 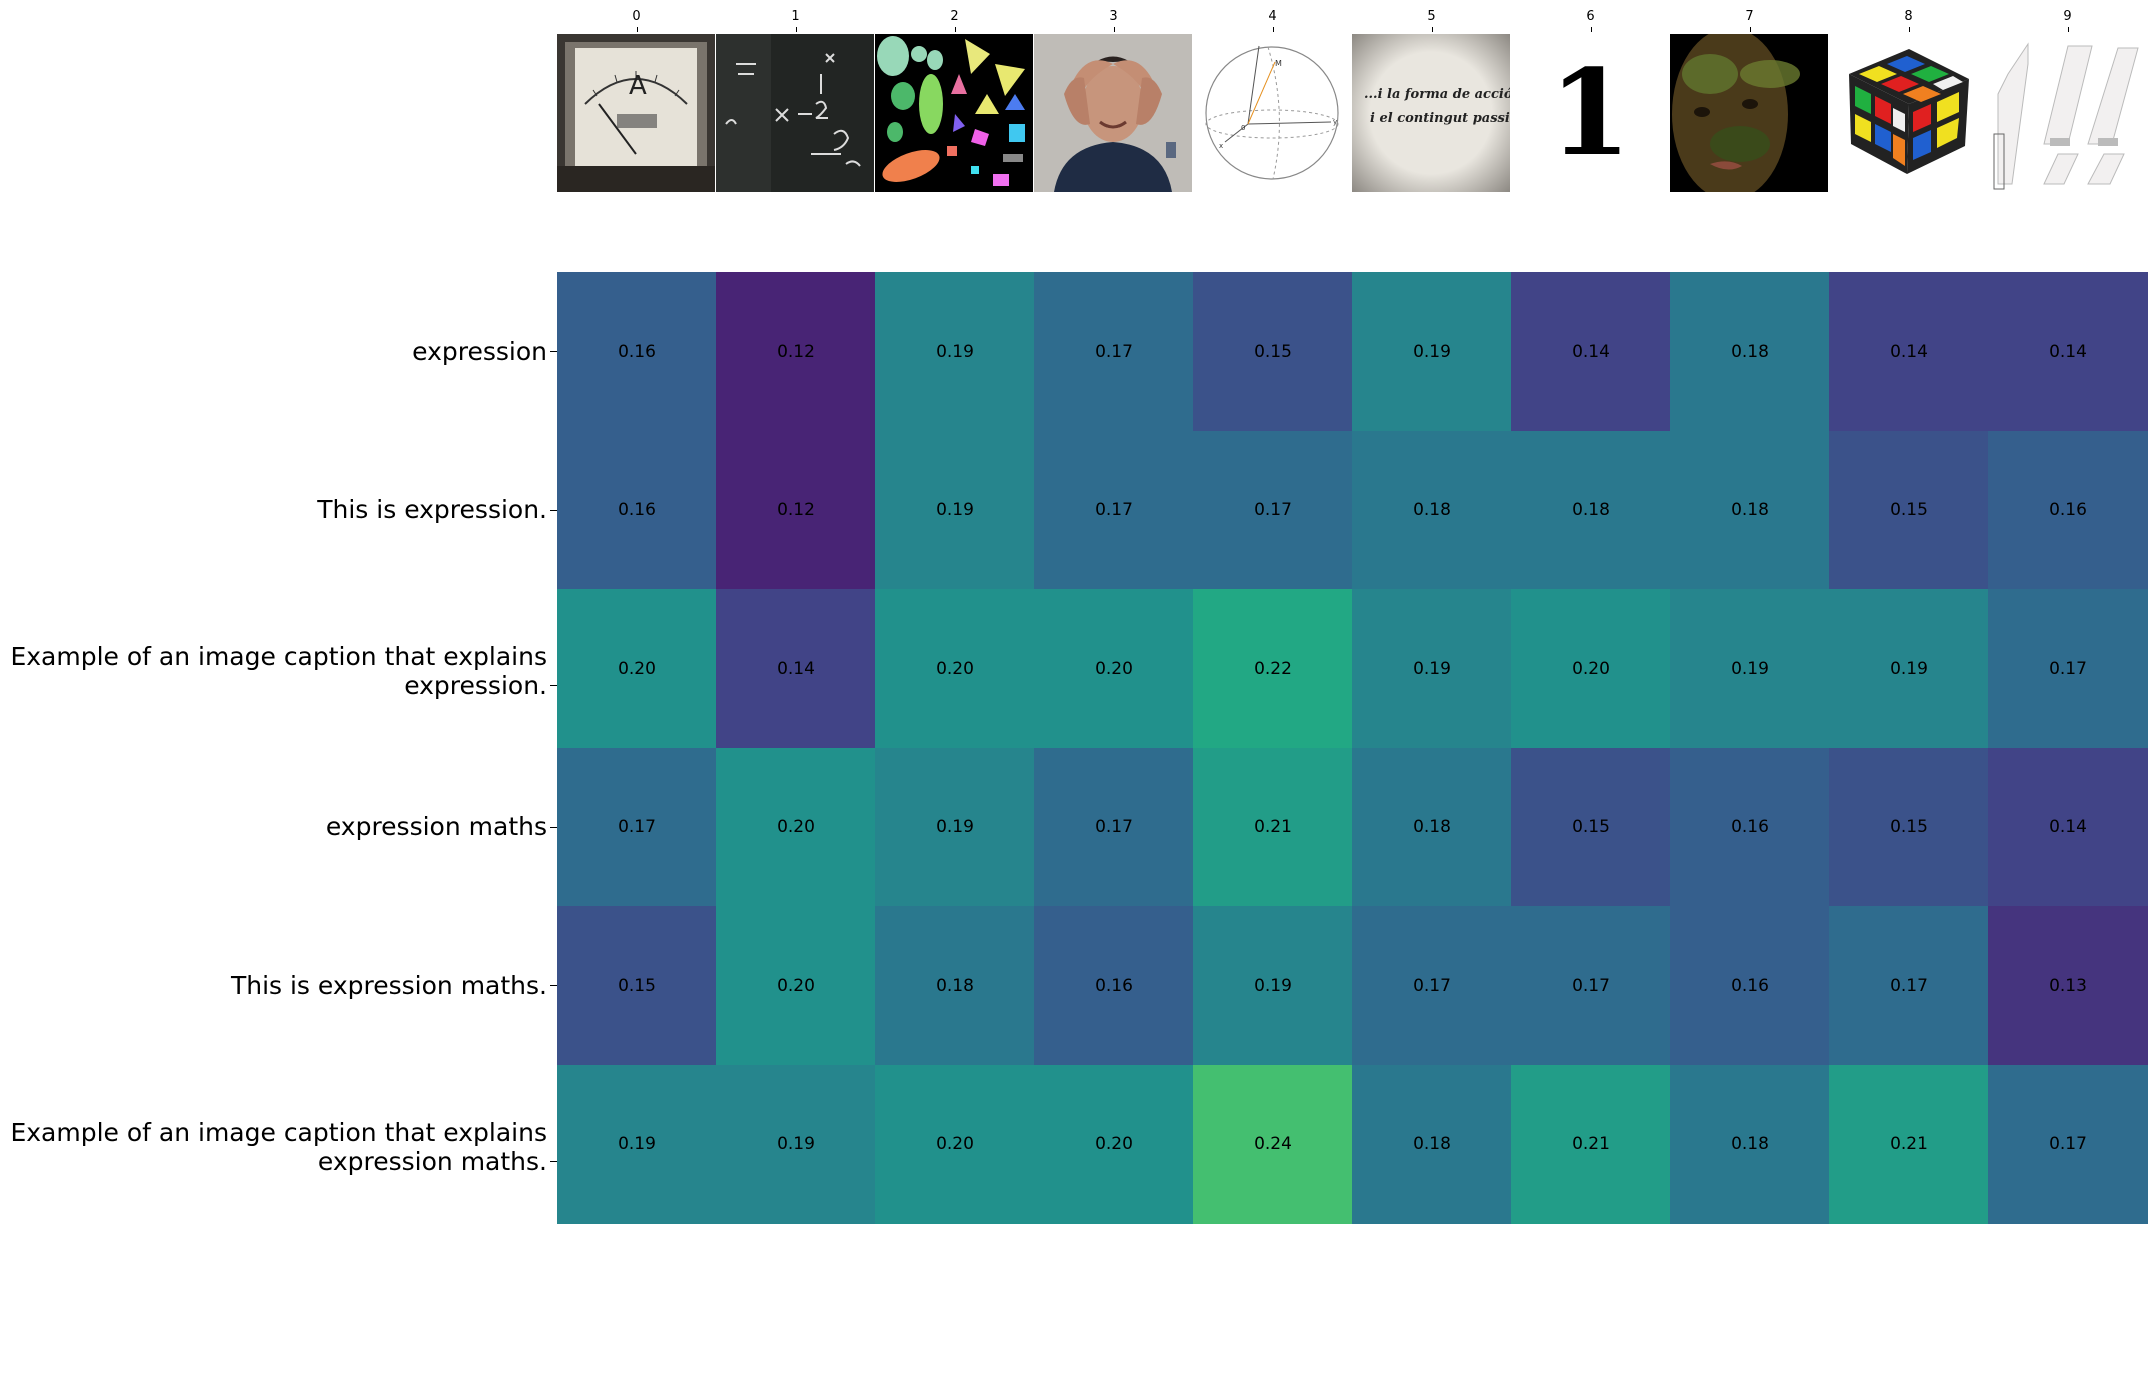 I want to click on column-image-3d-axes-sphere-diagram: M y x 0, so click(x=1272, y=113).